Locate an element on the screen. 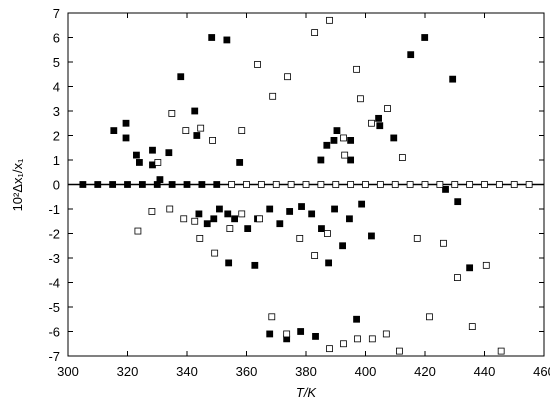 Image resolution: width=550 pixels, height=408 pixels. y-tick-label: 5 is located at coordinates (56, 62).